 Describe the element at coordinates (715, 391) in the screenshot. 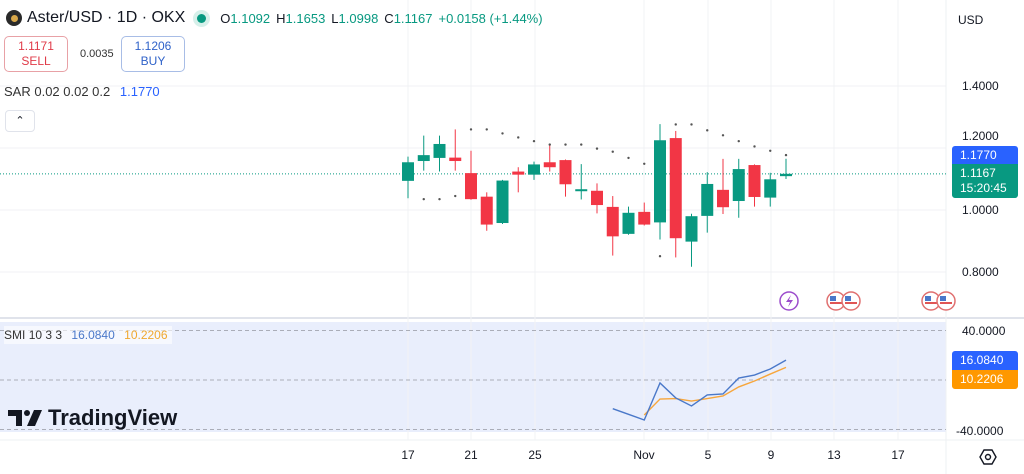

I see `smi-signal-line` at that location.